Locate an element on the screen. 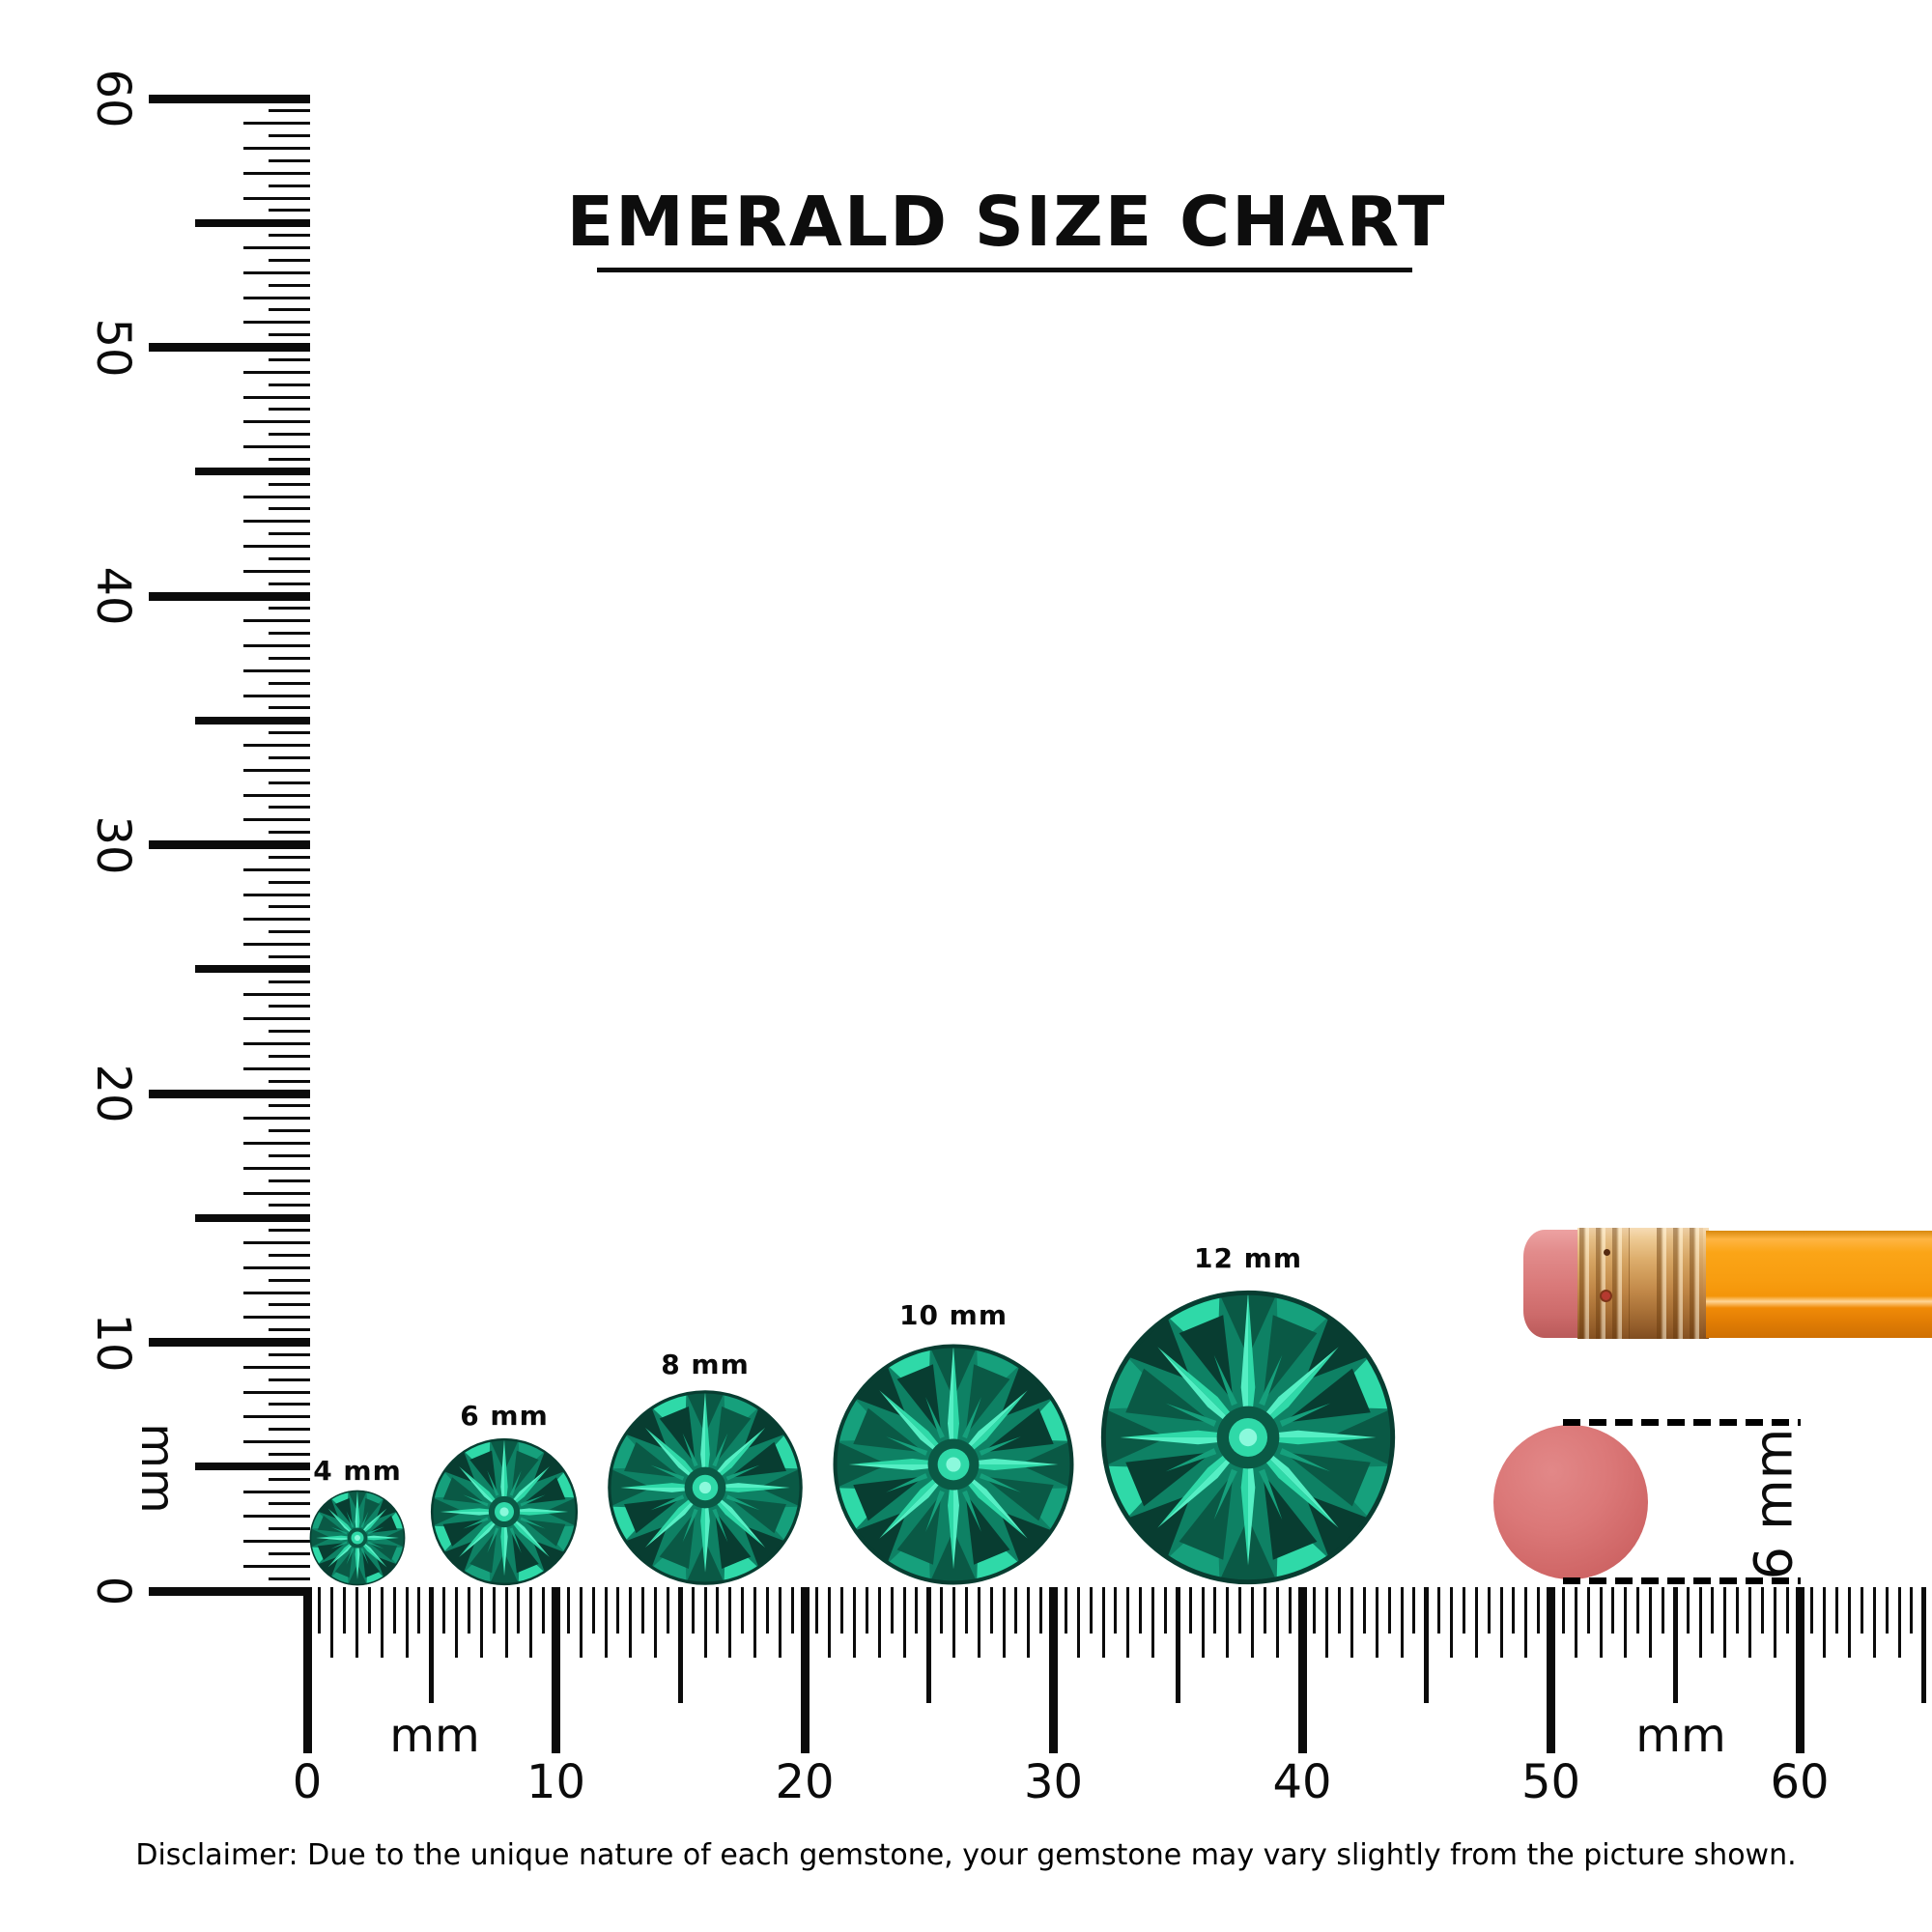  gem-size-label: 10 mm is located at coordinates (953, 1315).